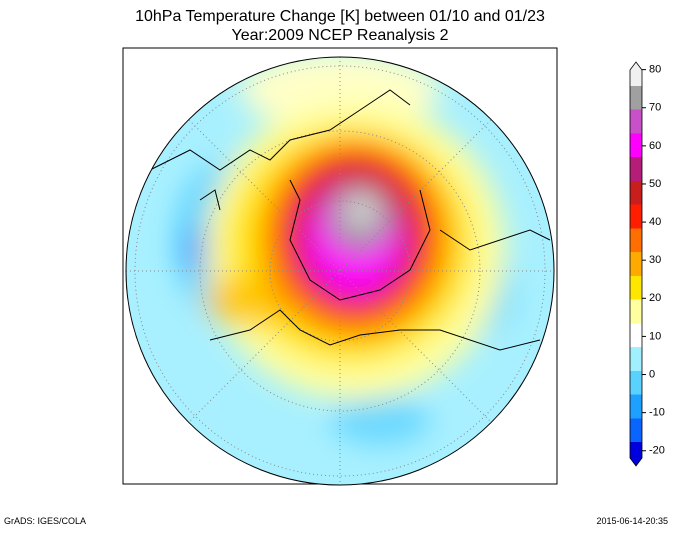  What do you see at coordinates (657, 413) in the screenshot?
I see `colorbar-tick-label: -10` at bounding box center [657, 413].